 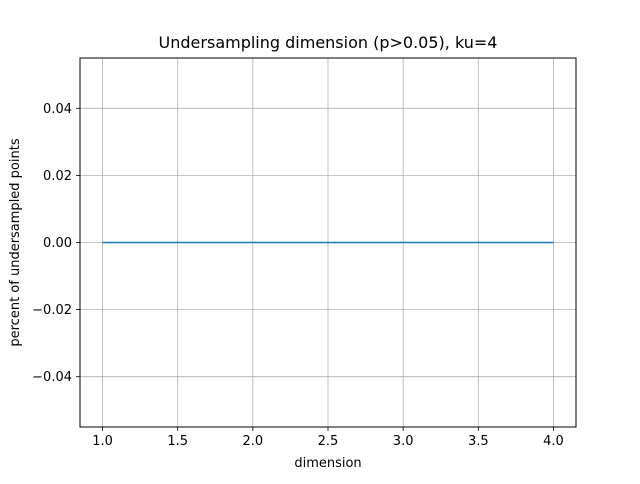 What do you see at coordinates (57, 176) in the screenshot?
I see `y-tick-label: 0.02` at bounding box center [57, 176].